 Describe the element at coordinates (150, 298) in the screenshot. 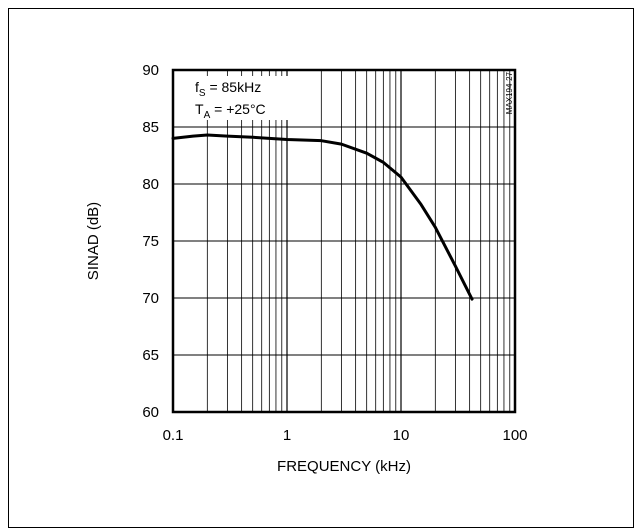

I see `y-tick-label: 70` at that location.